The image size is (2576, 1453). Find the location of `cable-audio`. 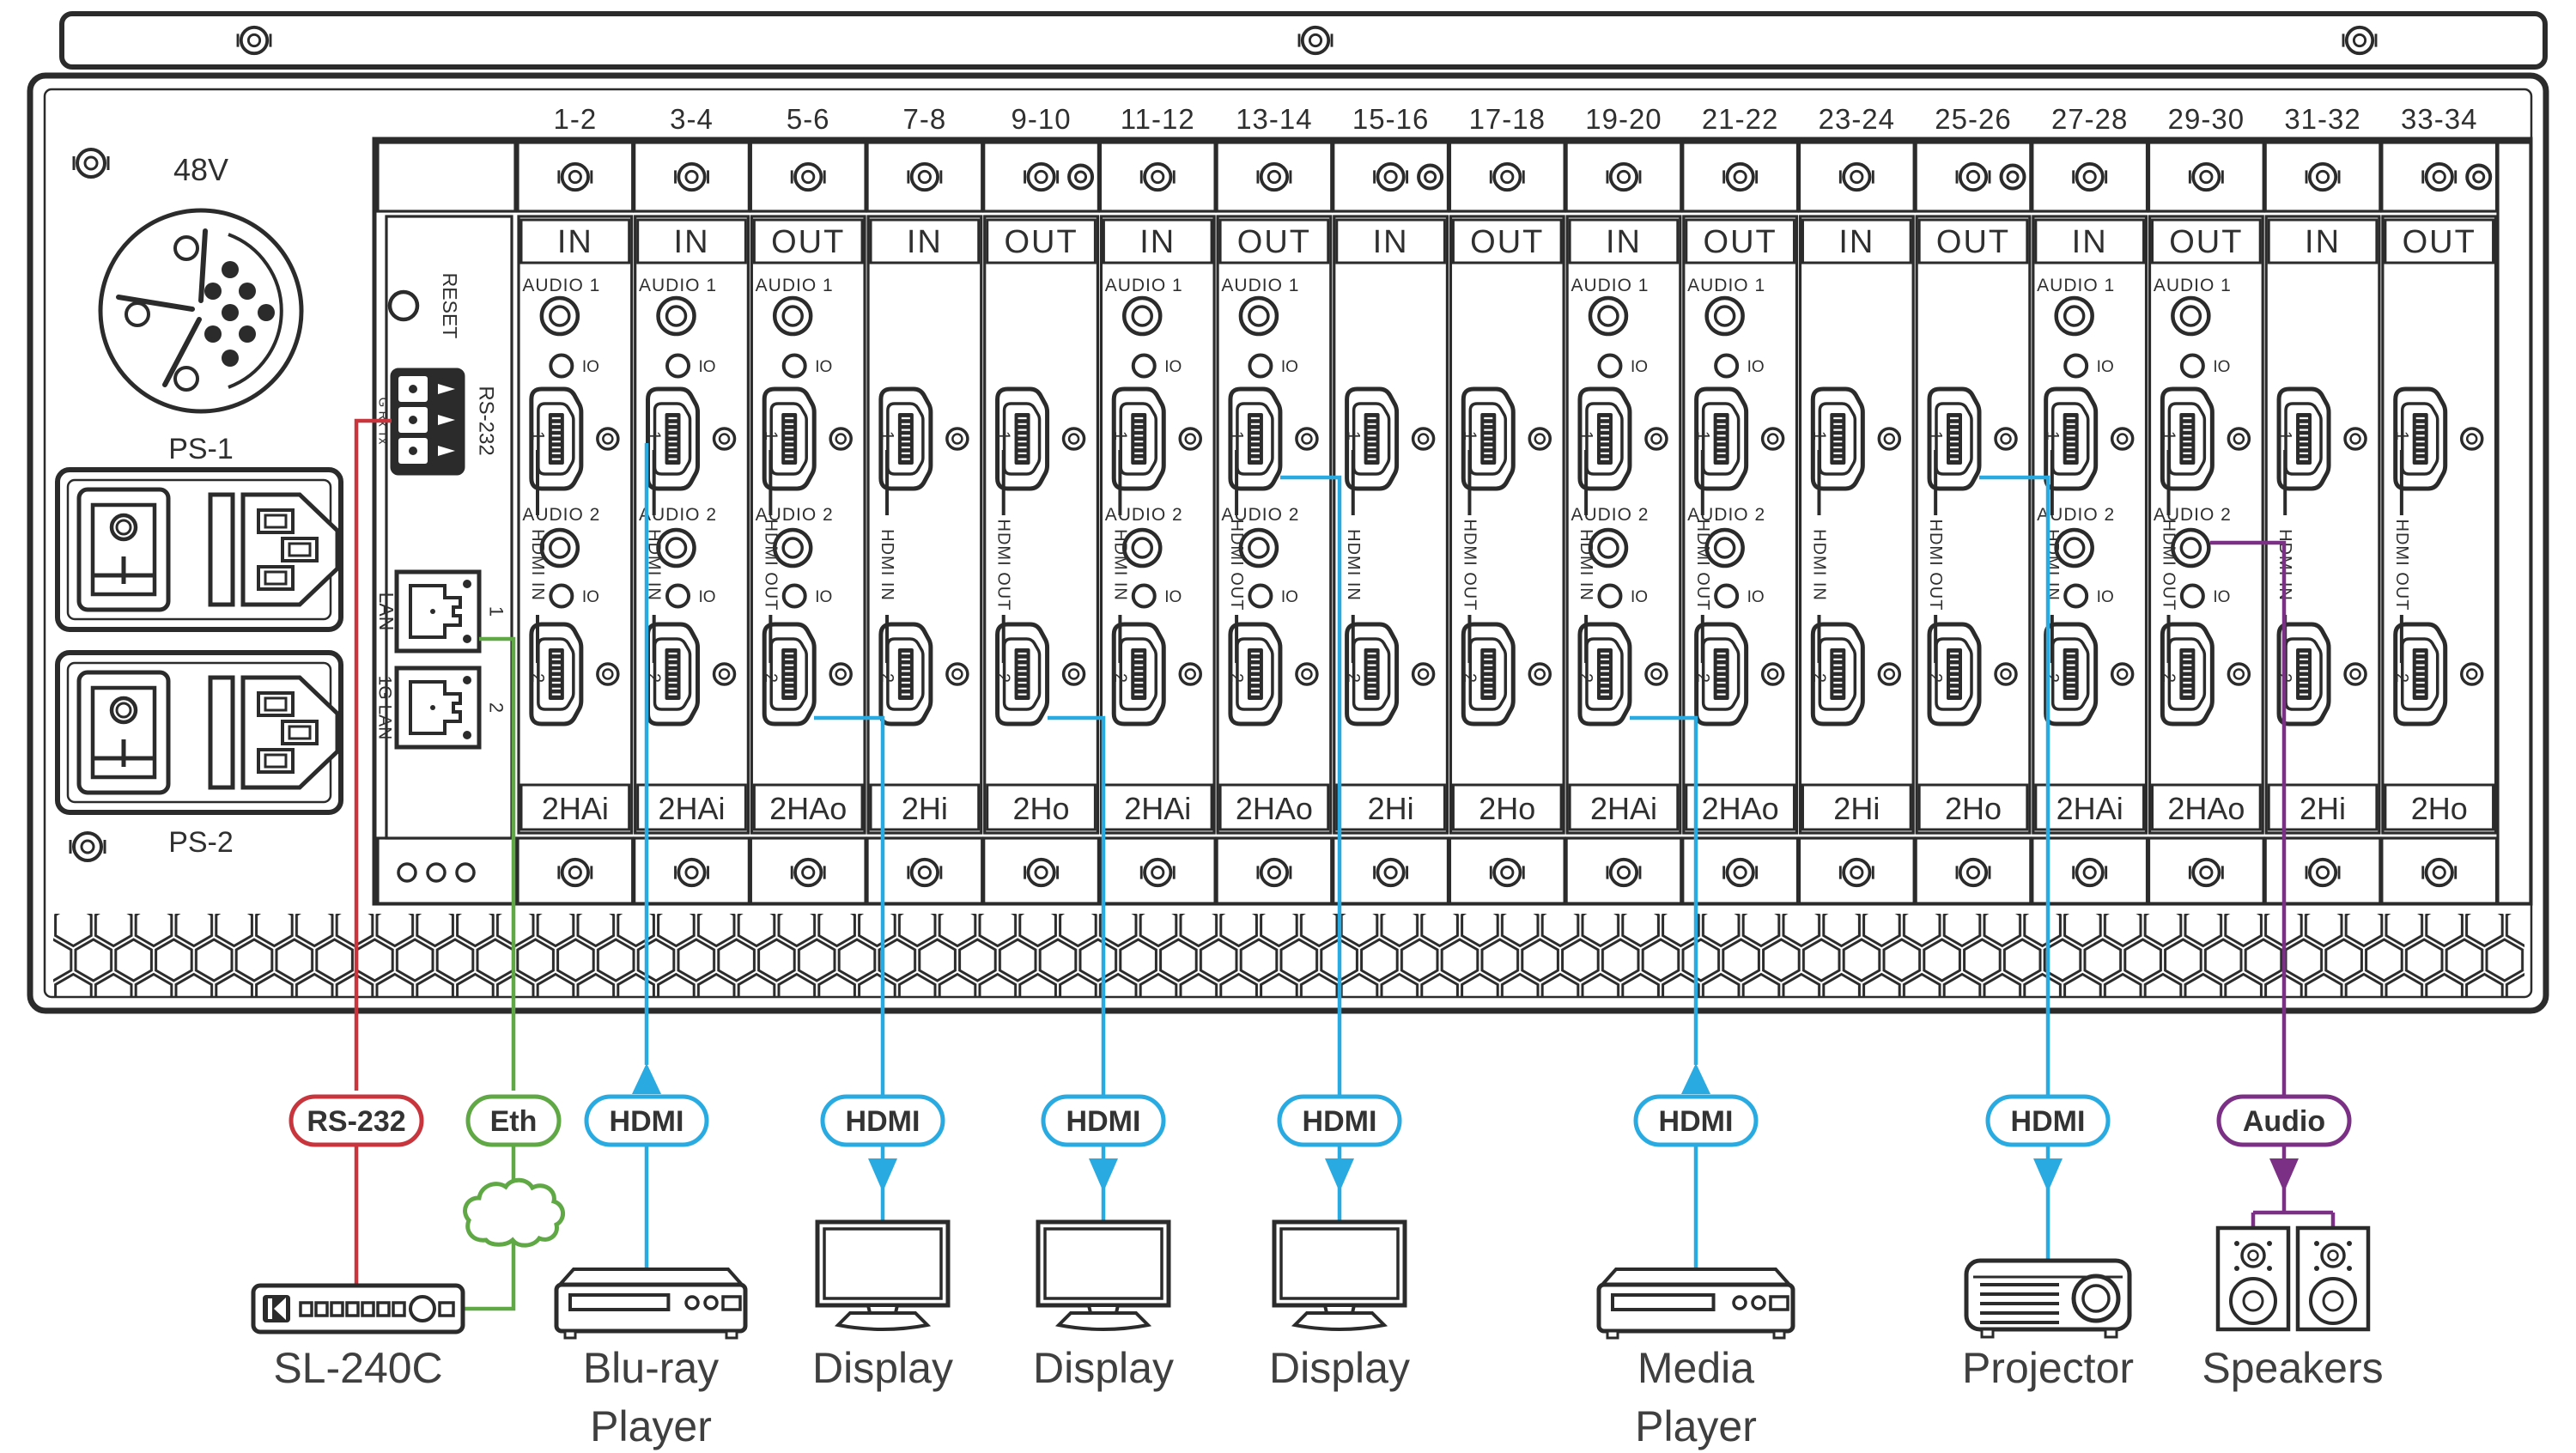

cable-audio is located at coordinates (2273, 885).